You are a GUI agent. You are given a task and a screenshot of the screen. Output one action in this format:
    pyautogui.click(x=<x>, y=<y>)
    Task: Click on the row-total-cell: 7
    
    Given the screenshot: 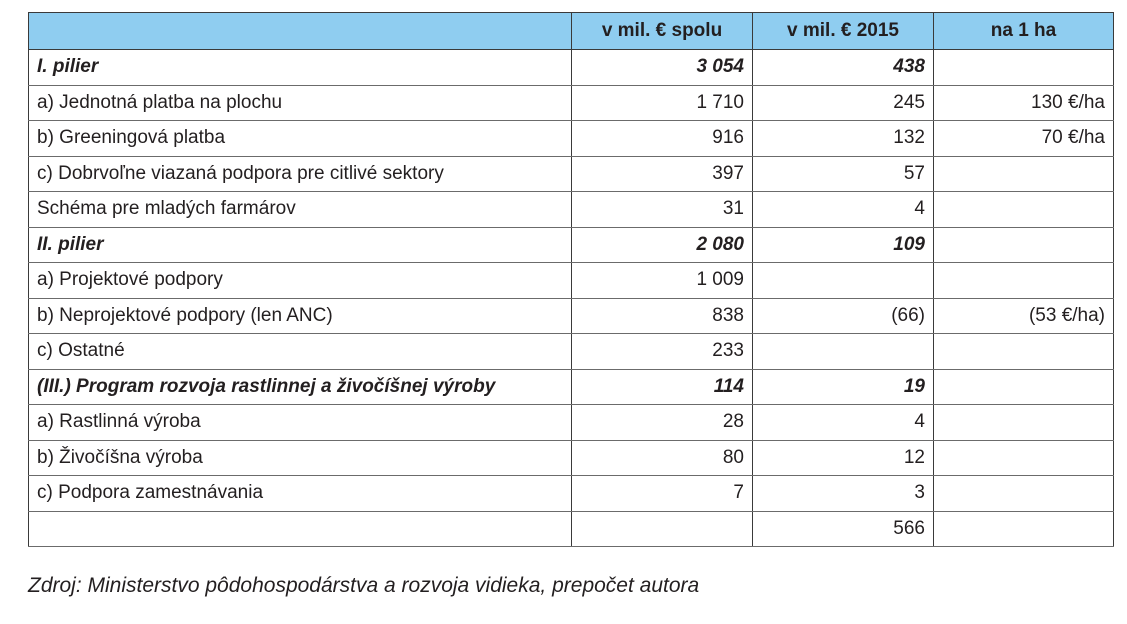 What is the action you would take?
    pyautogui.click(x=662, y=493)
    